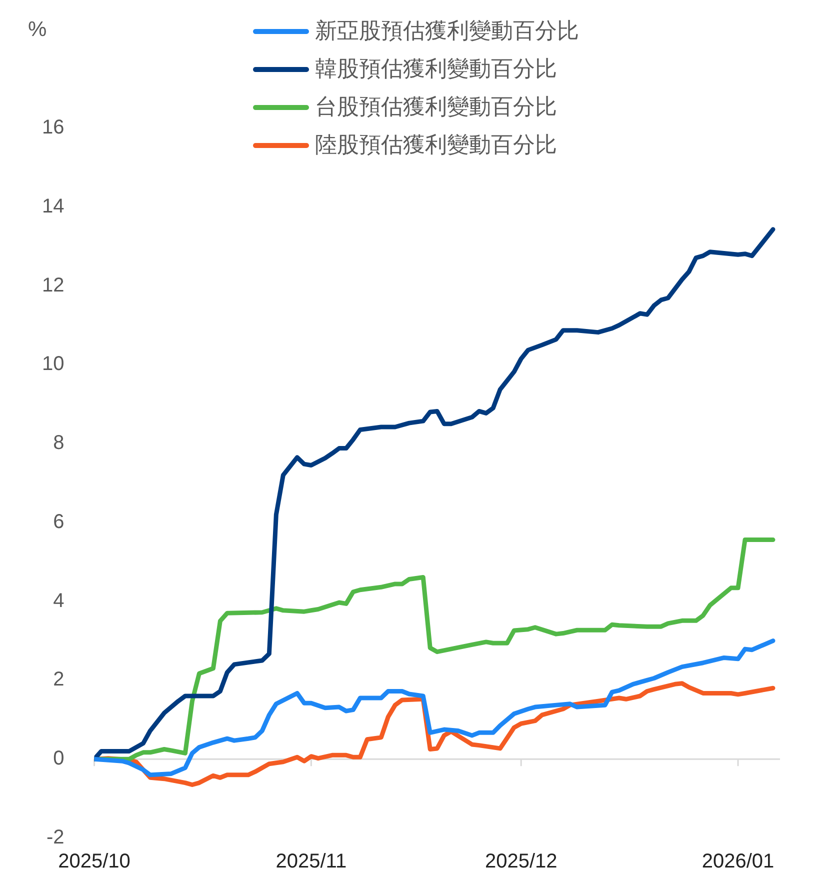 The image size is (818, 894). What do you see at coordinates (436, 107) in the screenshot?
I see `legend-label: 台股預估獲利變動百分比` at bounding box center [436, 107].